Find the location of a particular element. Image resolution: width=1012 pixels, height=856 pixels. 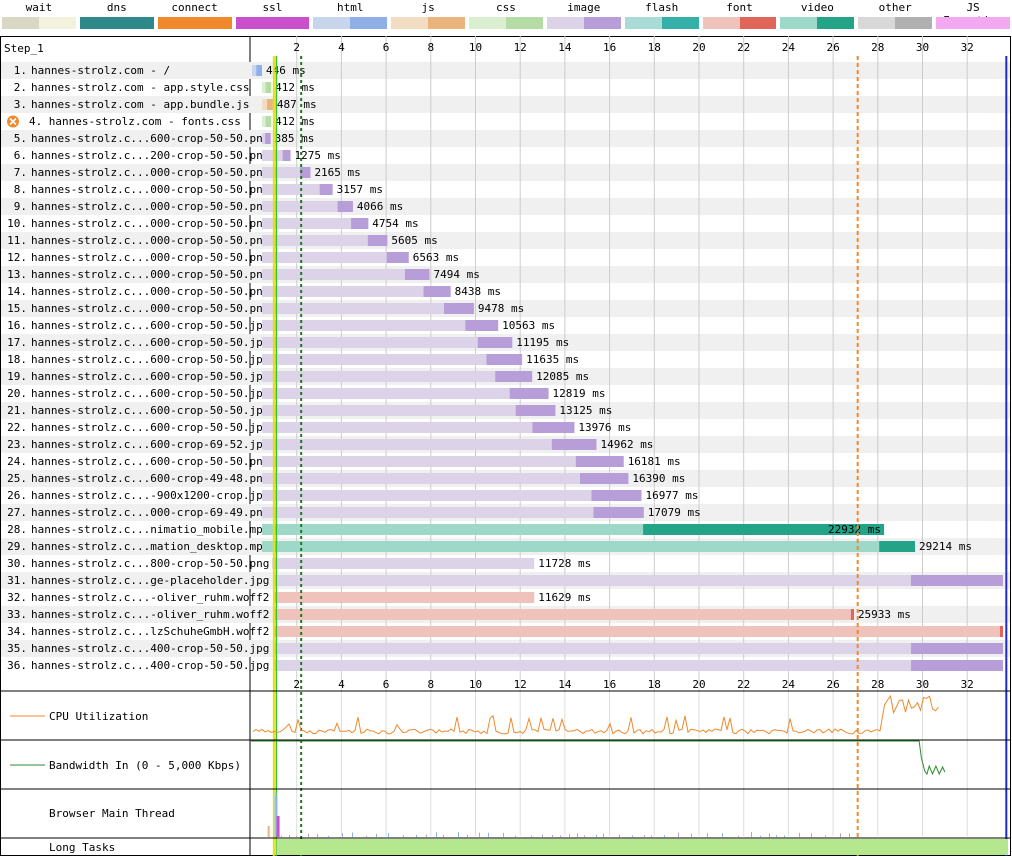

request-number: 22. is located at coordinates (17, 427).